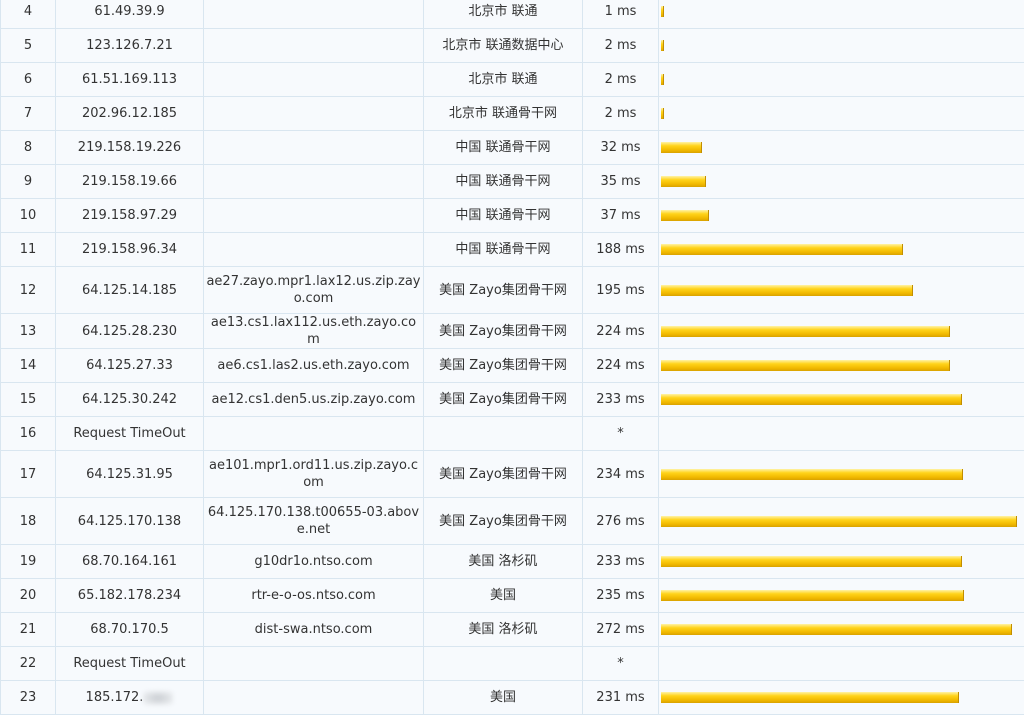 This screenshot has width=1024, height=715. I want to click on ip-text: 219.158.96.34, so click(129, 249).